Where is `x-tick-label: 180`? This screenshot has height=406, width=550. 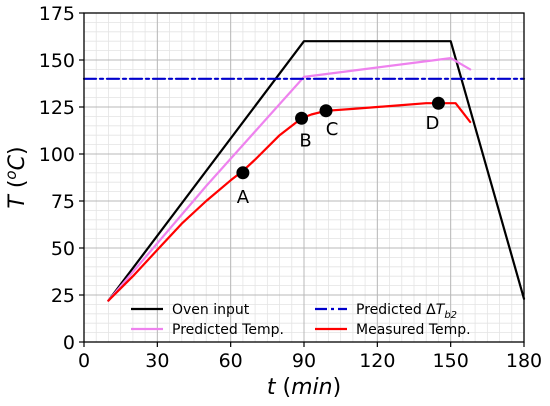 x-tick-label: 180 is located at coordinates (524, 361).